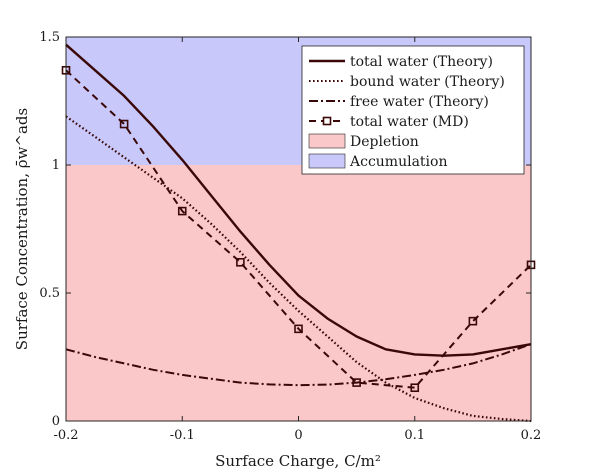 The image size is (598, 475). I want to click on x-tick-label: 0, so click(298, 435).